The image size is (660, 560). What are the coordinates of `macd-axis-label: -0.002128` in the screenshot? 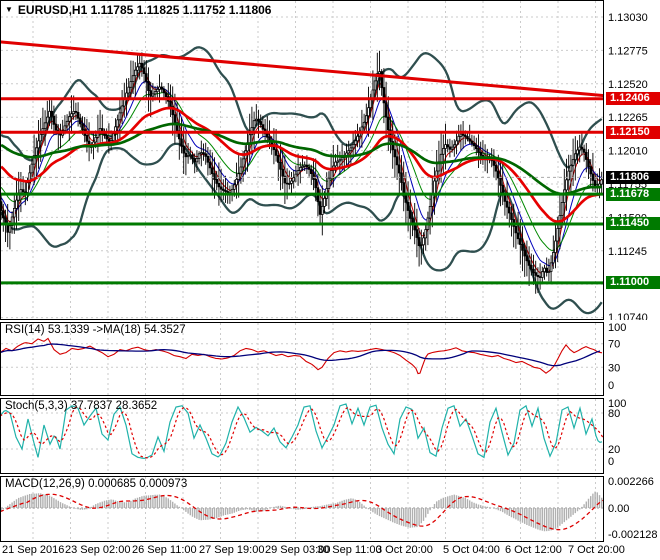 It's located at (633, 535).